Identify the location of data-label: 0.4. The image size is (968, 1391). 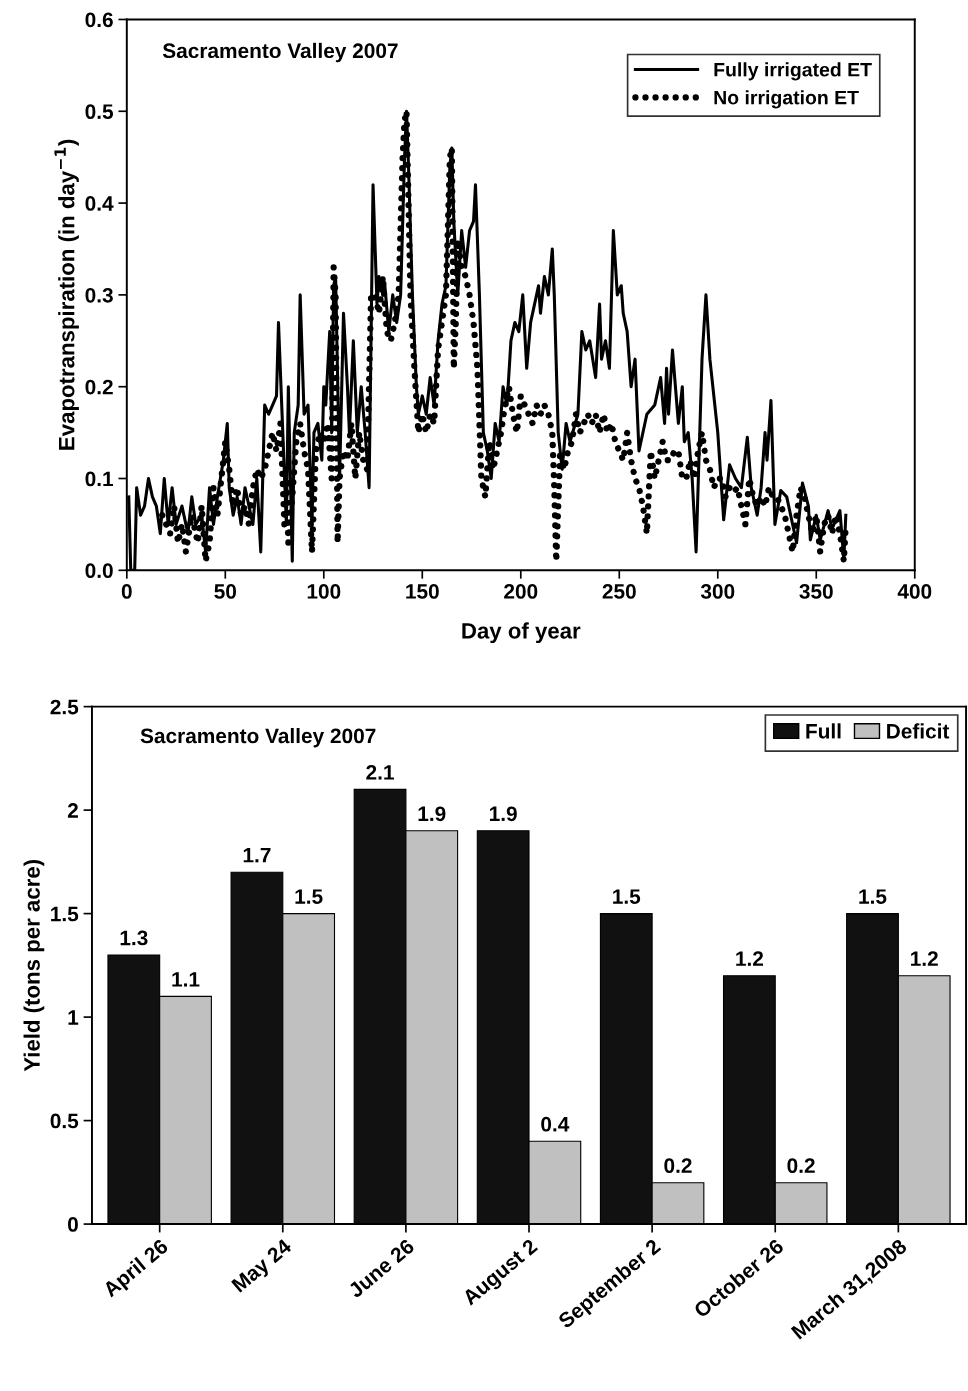
(555, 1124).